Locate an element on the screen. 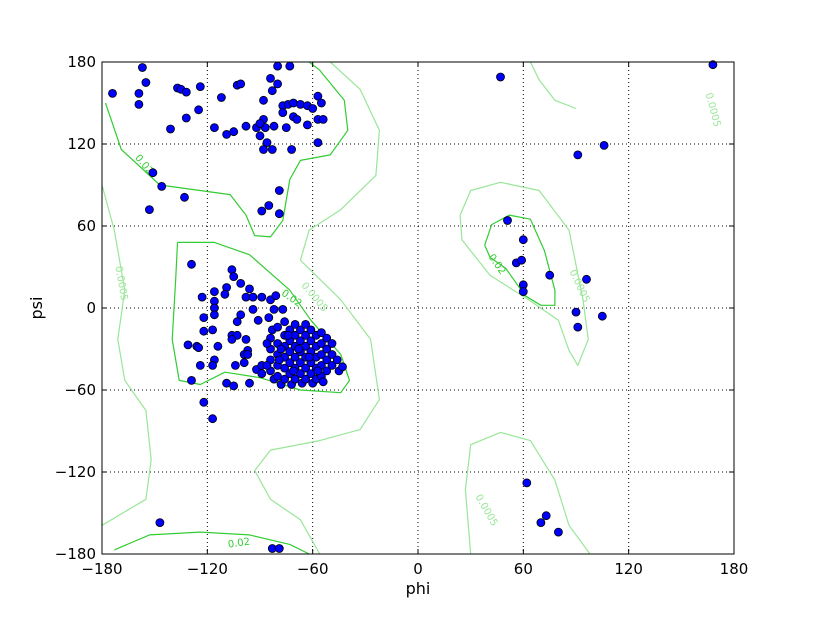 The width and height of the screenshot is (815, 619). y-tick-label: −120 is located at coordinates (75, 472).